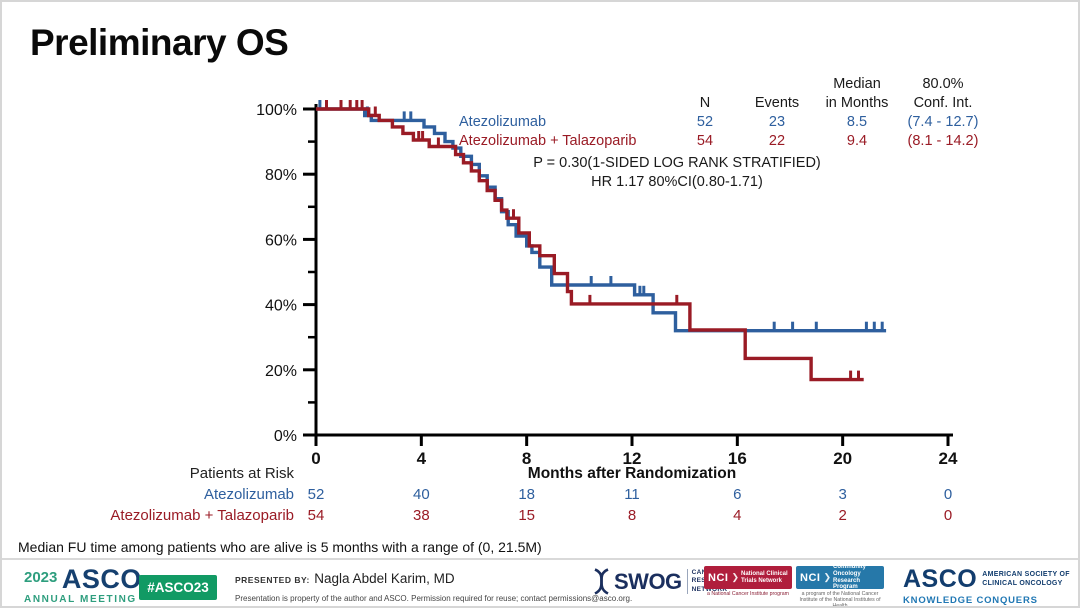  I want to click on swog-wordmark: SWOG, so click(648, 581).